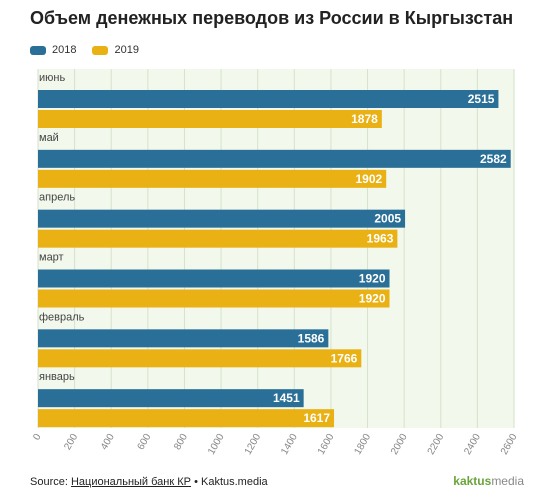 The height and width of the screenshot is (502, 551). What do you see at coordinates (108, 442) in the screenshot?
I see `x-tick-label-400: 400` at bounding box center [108, 442].